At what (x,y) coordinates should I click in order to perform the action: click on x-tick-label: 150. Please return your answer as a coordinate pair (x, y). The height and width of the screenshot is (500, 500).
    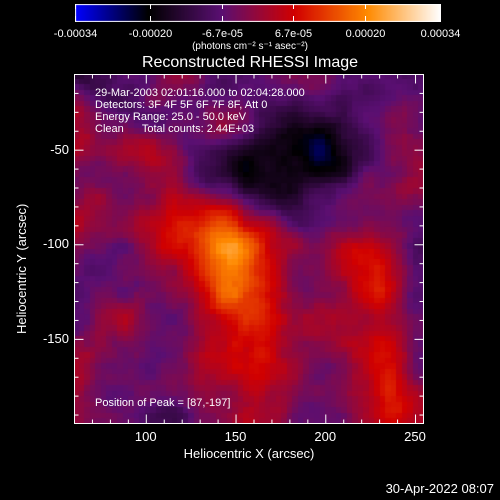
    Looking at the image, I should click on (235, 436).